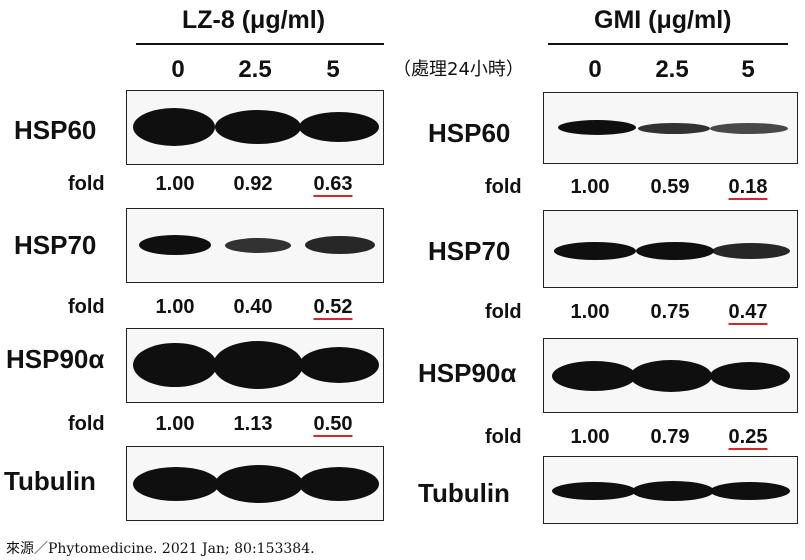 Image resolution: width=805 pixels, height=560 pixels. I want to click on gmi-title-rule, so click(668, 44).